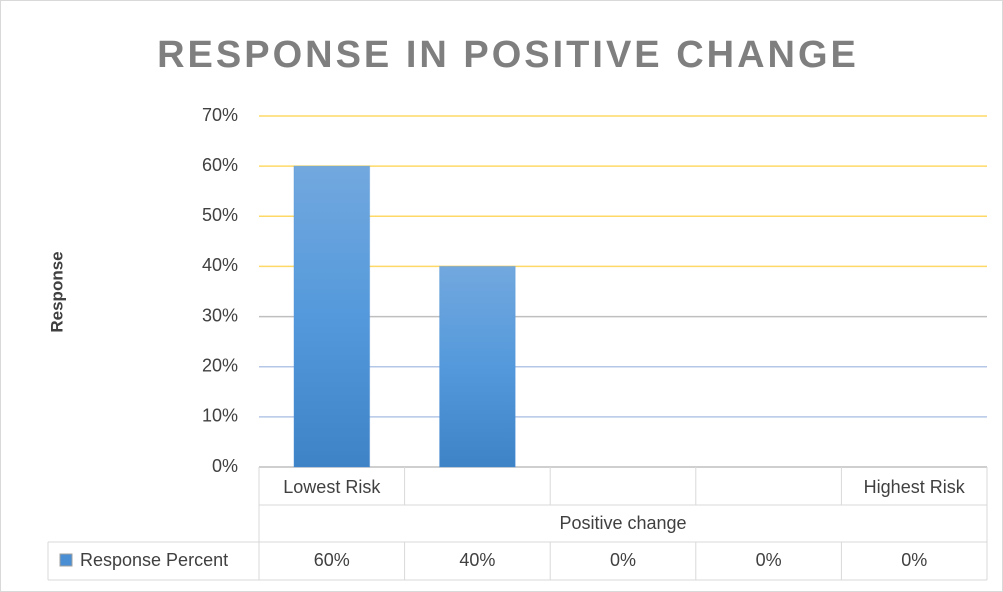  I want to click on legend-label: Response Percent, so click(154, 560).